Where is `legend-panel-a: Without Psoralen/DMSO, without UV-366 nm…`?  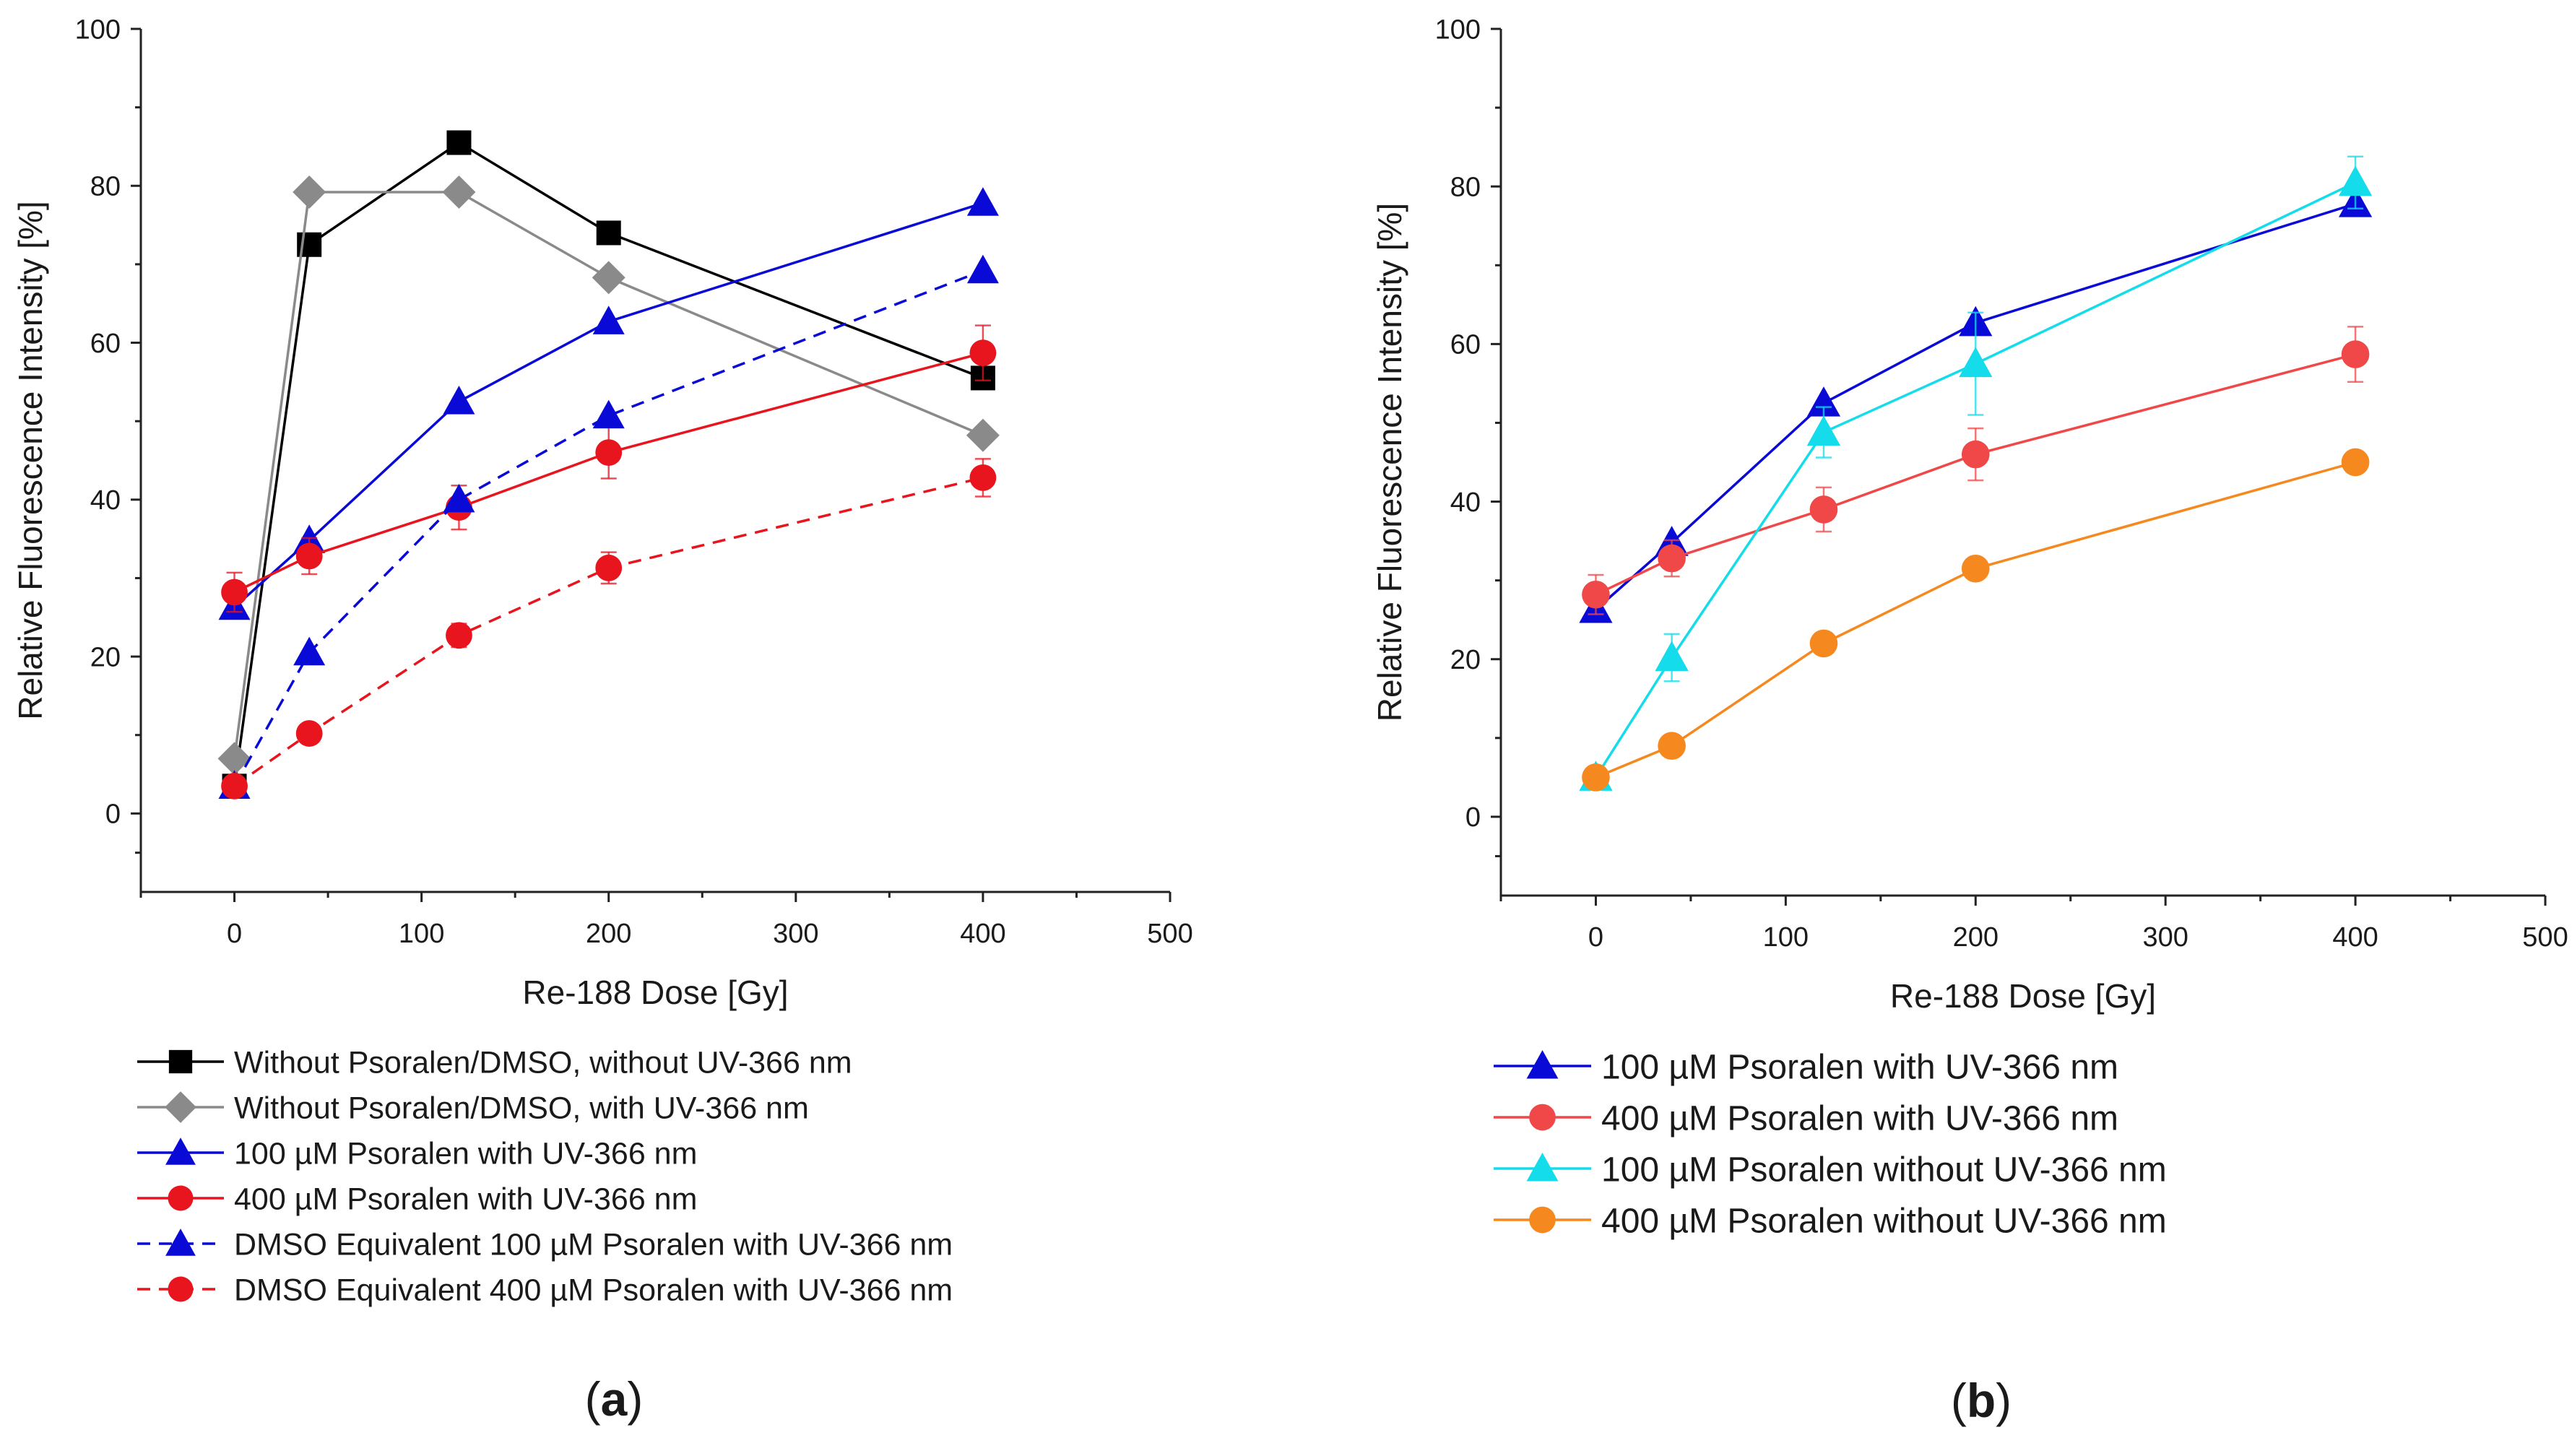 legend-panel-a: Without Psoralen/DMSO, without UV-366 nm… is located at coordinates (545, 1176).